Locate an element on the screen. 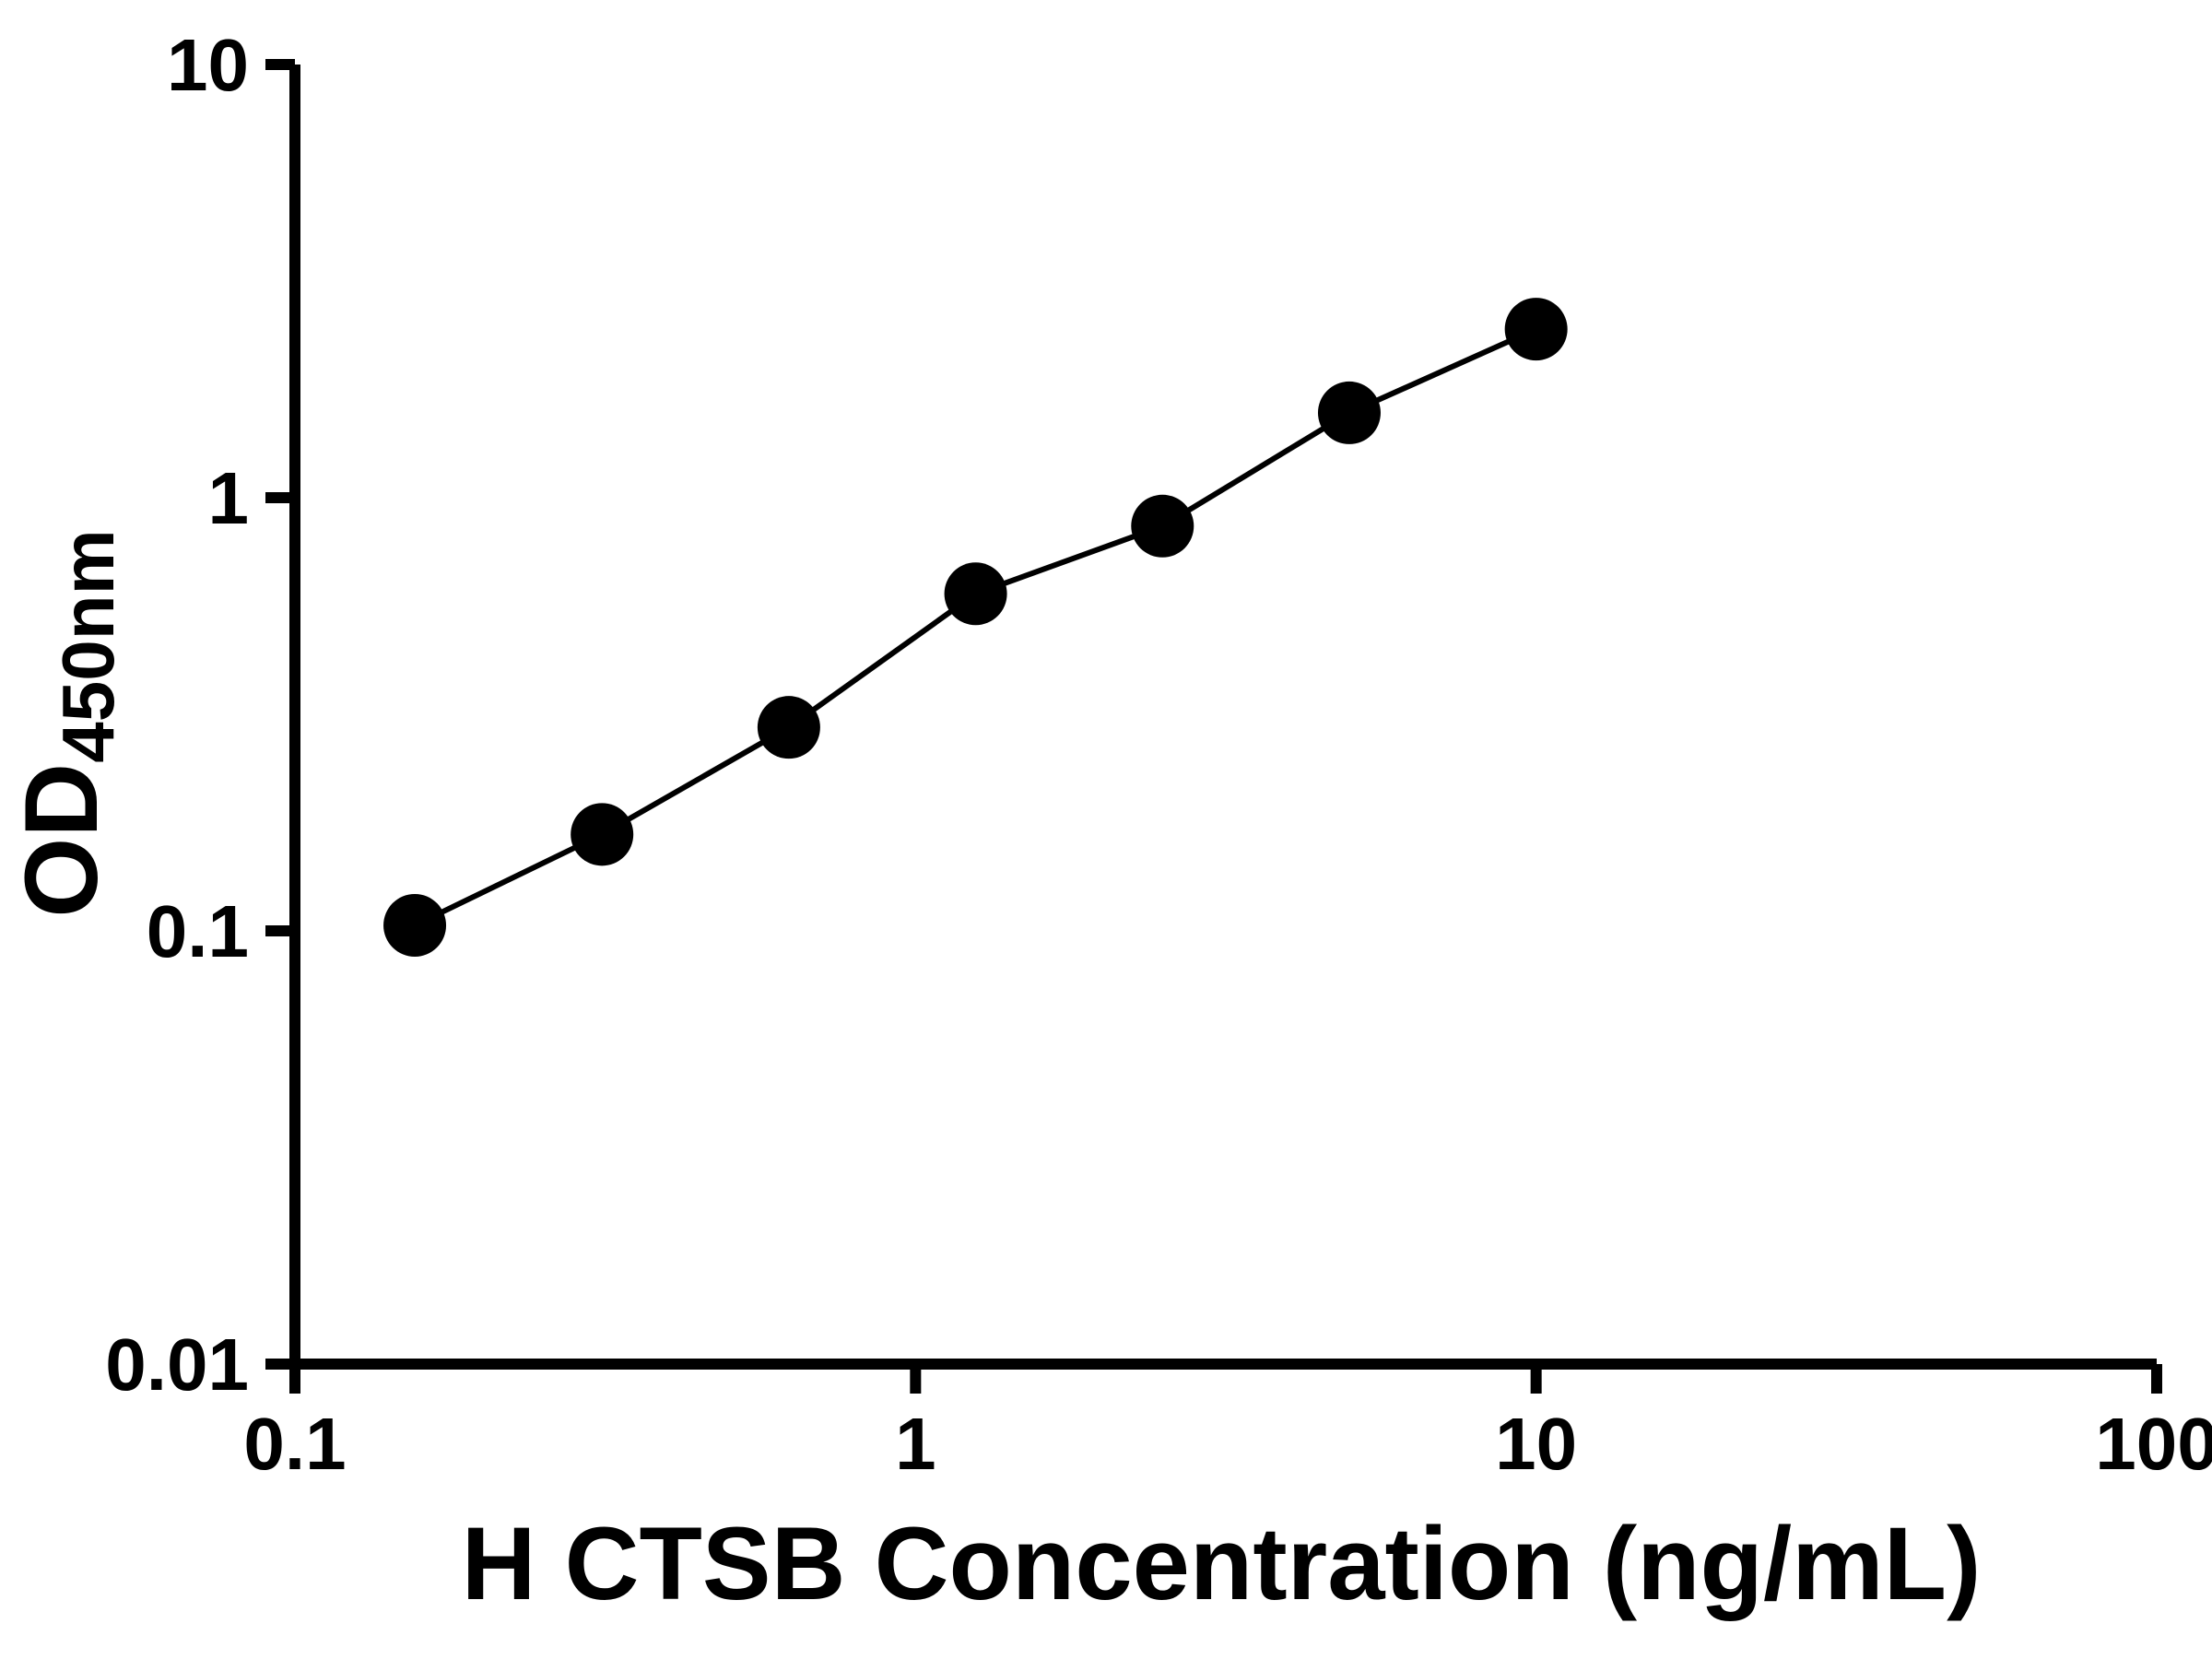  y-tick-label: 0.1 is located at coordinates (198, 931).